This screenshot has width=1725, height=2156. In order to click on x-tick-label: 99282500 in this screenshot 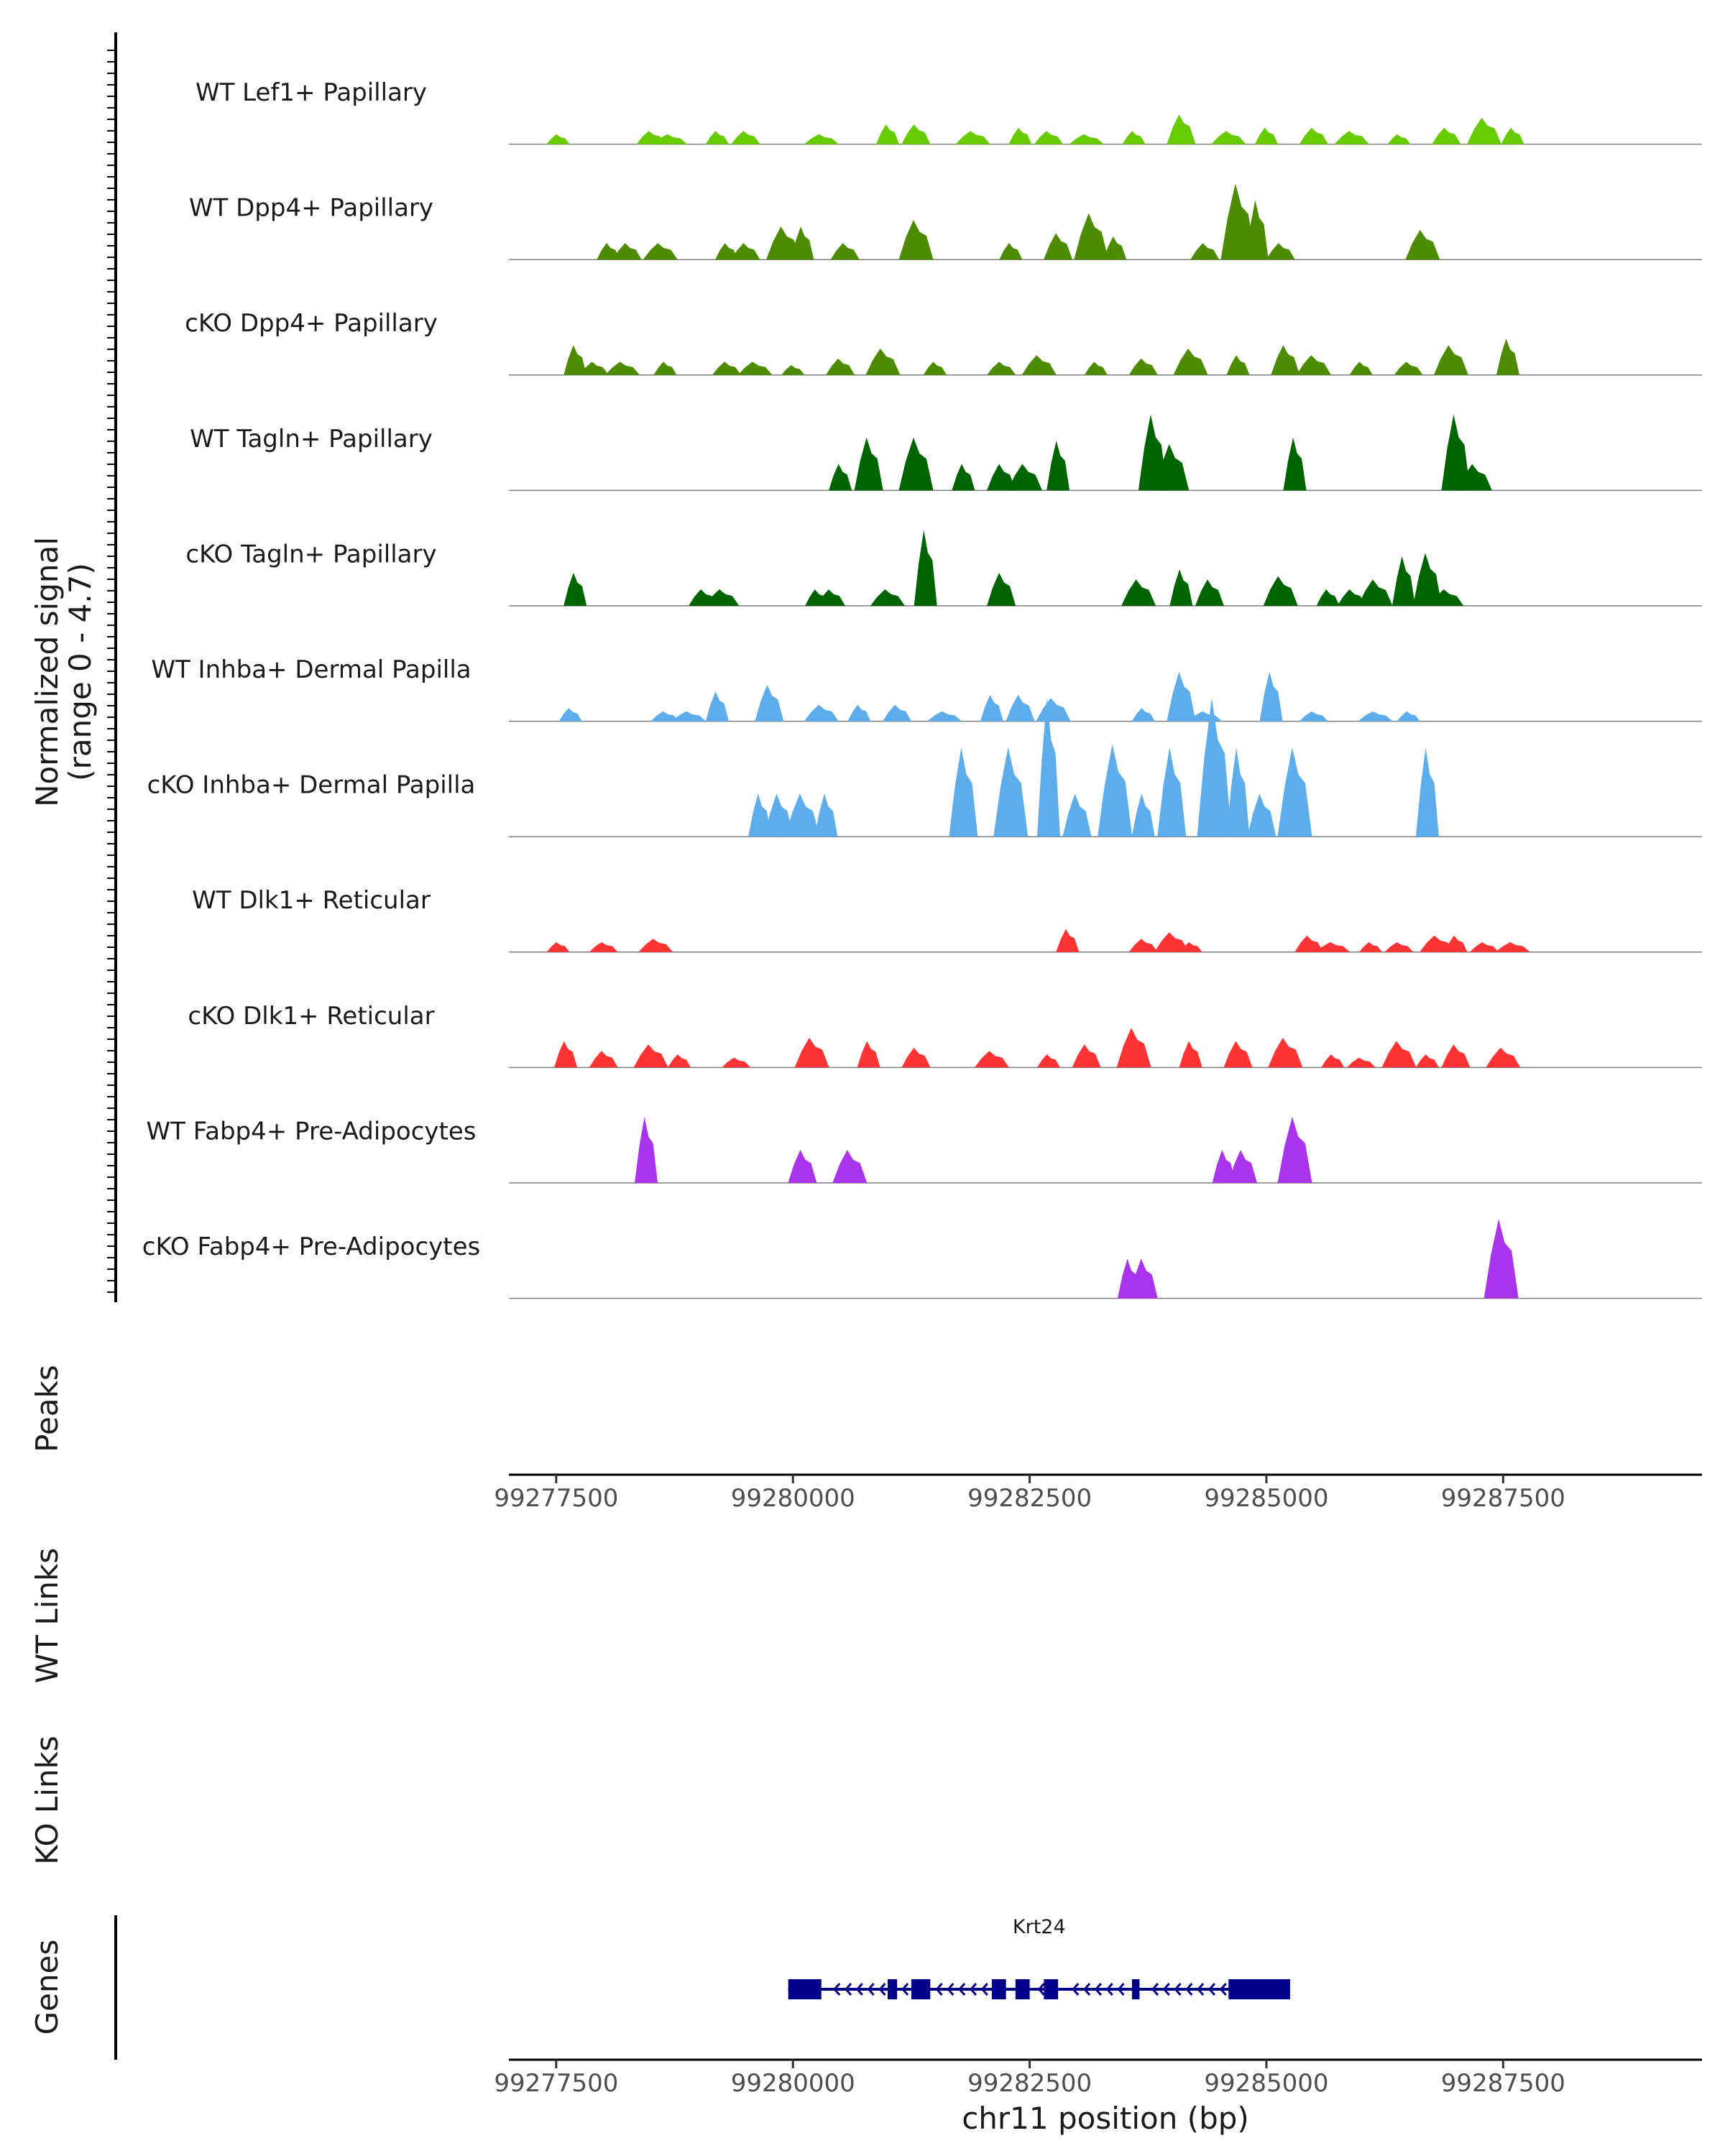, I will do `click(1029, 2083)`.